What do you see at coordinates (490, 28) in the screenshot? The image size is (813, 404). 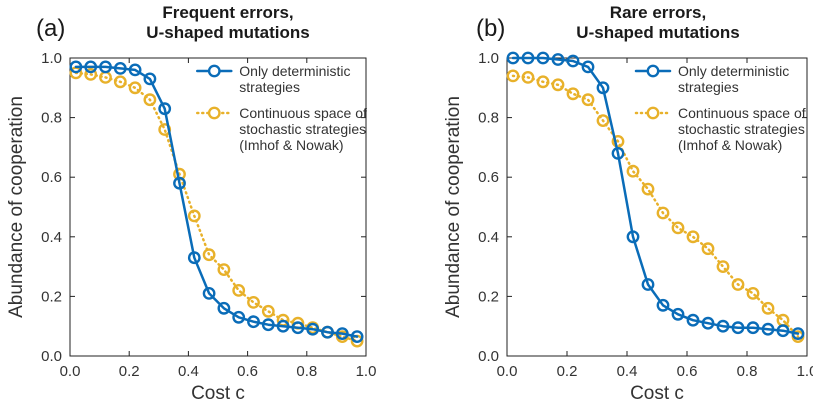 I see `panel-label: (b)` at bounding box center [490, 28].